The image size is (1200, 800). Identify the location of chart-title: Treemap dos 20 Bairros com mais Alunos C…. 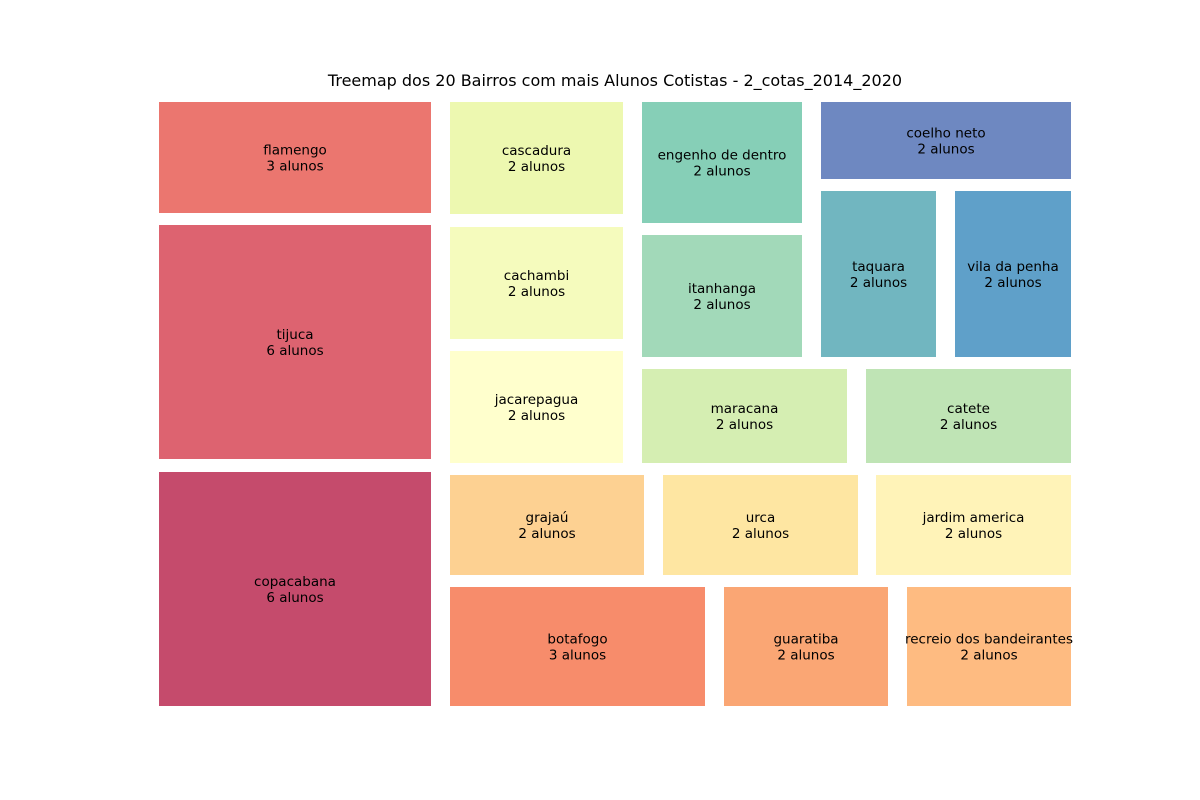
(615, 80).